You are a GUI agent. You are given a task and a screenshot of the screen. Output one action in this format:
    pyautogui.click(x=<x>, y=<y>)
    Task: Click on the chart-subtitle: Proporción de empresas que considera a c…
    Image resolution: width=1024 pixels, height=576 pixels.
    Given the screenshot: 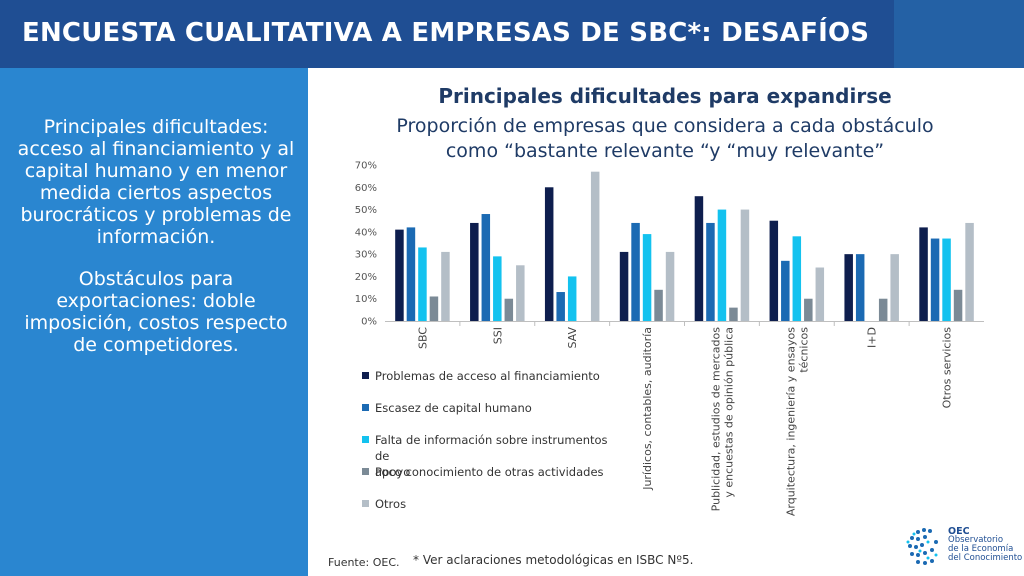 What is the action you would take?
    pyautogui.click(x=665, y=139)
    